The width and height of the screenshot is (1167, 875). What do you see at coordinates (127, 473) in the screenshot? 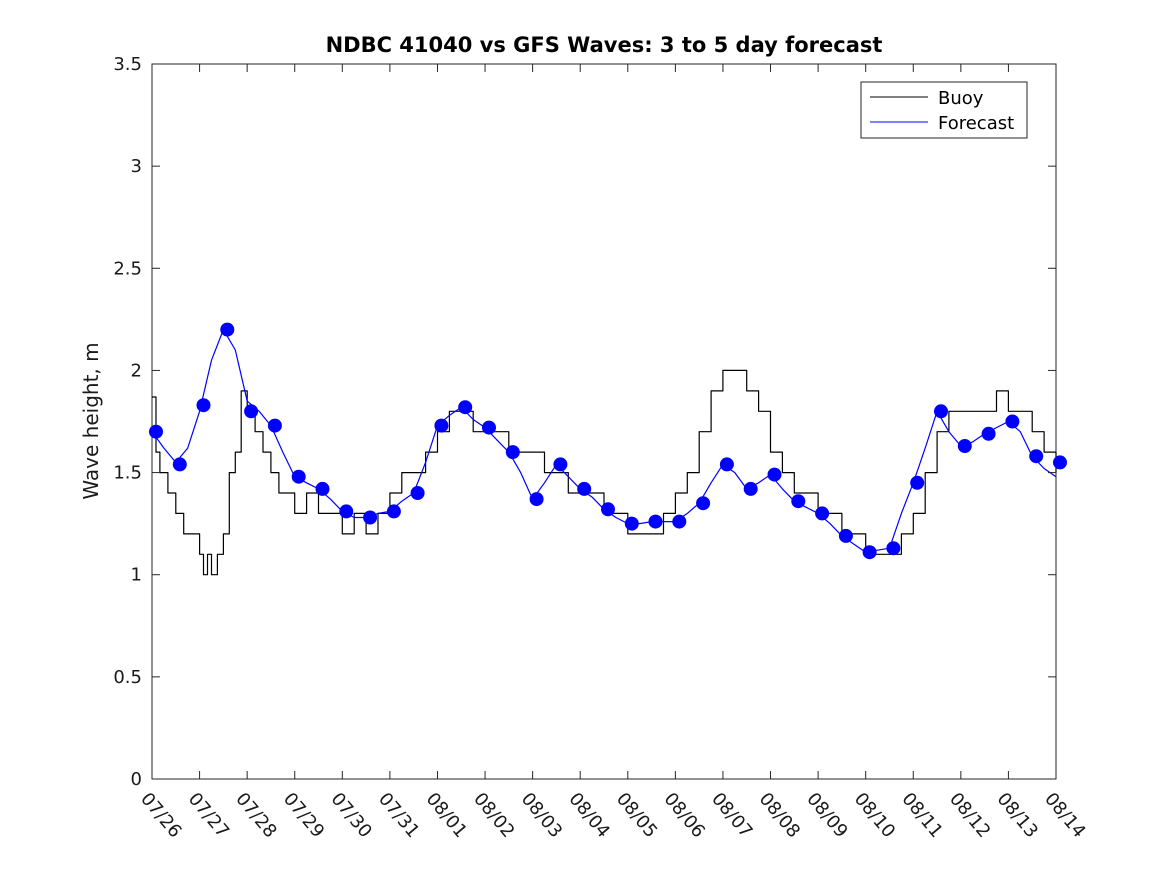
I see `y-tick-label: 1.5` at bounding box center [127, 473].